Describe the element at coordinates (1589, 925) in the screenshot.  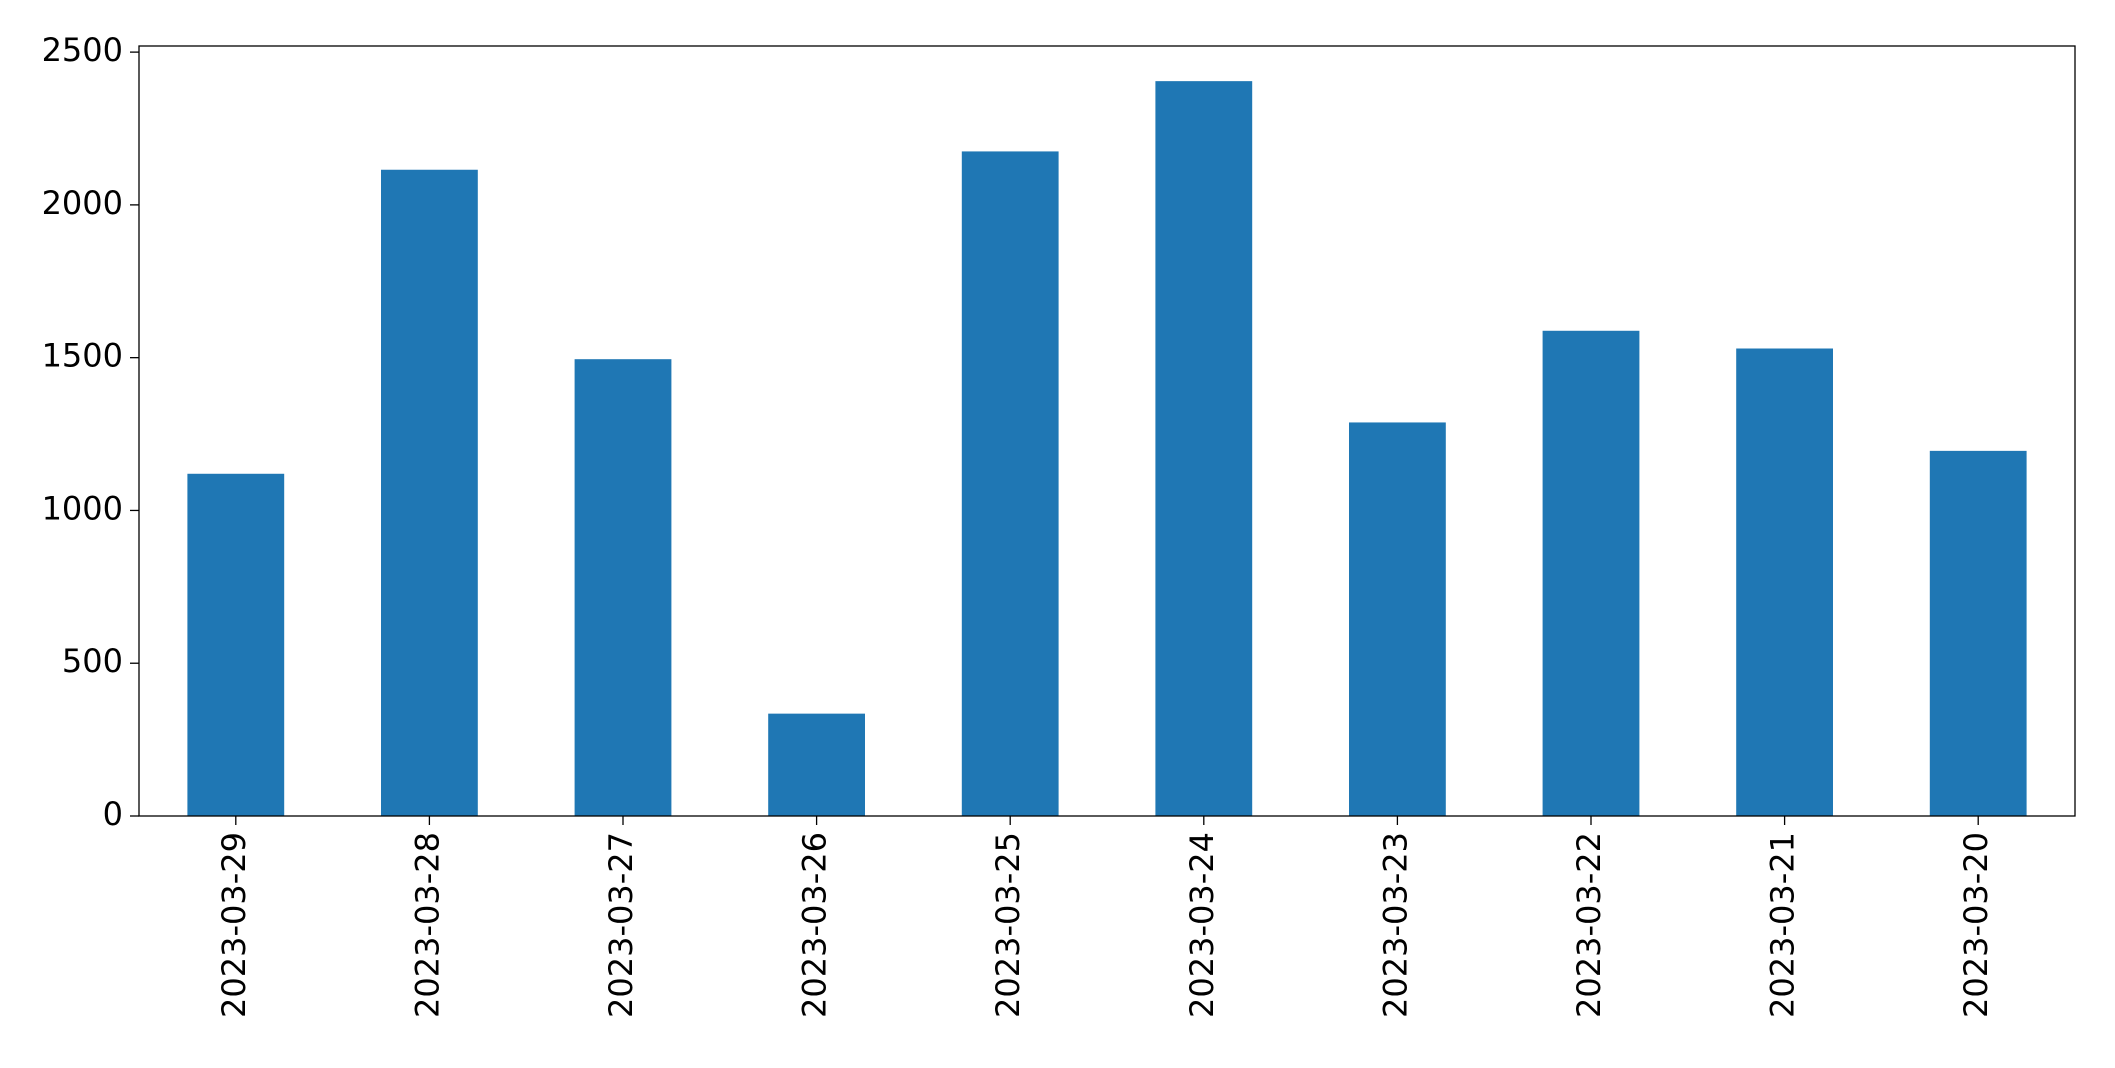
I see `x-tick-label: 2023-03-22` at that location.